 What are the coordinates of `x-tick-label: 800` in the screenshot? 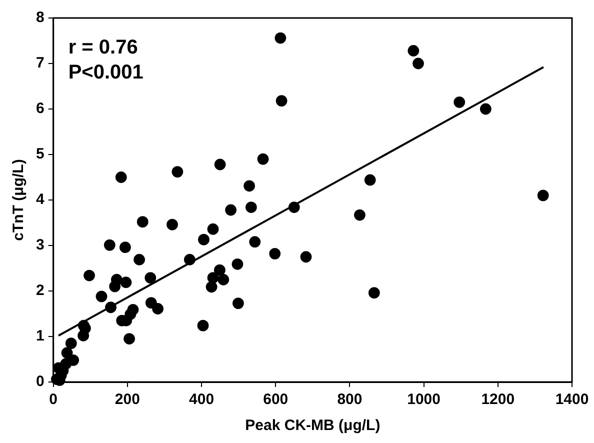 It's located at (349, 399).